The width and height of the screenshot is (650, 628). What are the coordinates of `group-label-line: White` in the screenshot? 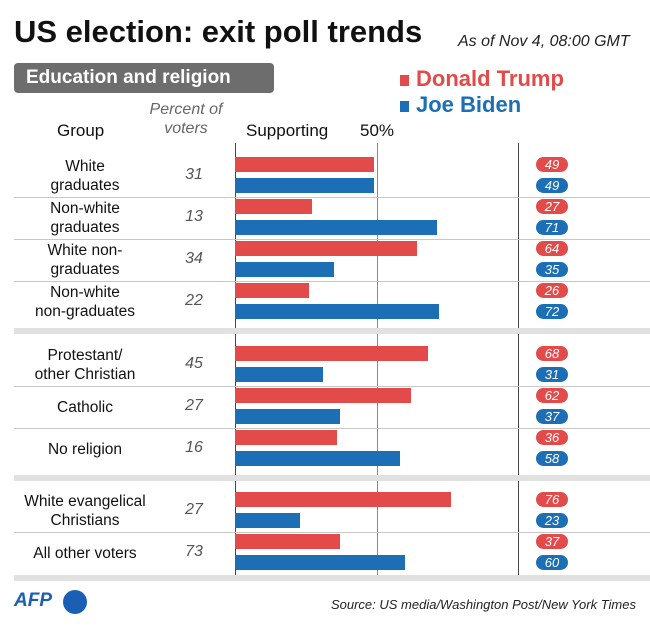 It's located at (85, 166).